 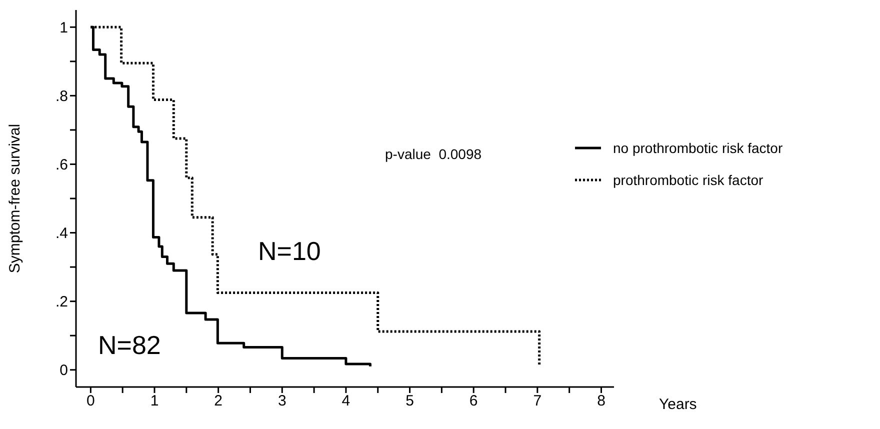 I want to click on x-tick-label: 8, so click(x=601, y=401).